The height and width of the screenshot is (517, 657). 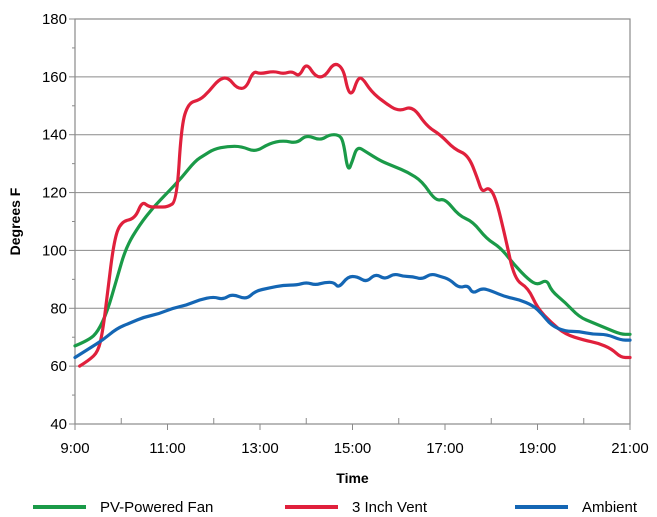 I want to click on legend: PV-Powered Fan 3 Inch Vent Ambient, so click(x=335, y=507).